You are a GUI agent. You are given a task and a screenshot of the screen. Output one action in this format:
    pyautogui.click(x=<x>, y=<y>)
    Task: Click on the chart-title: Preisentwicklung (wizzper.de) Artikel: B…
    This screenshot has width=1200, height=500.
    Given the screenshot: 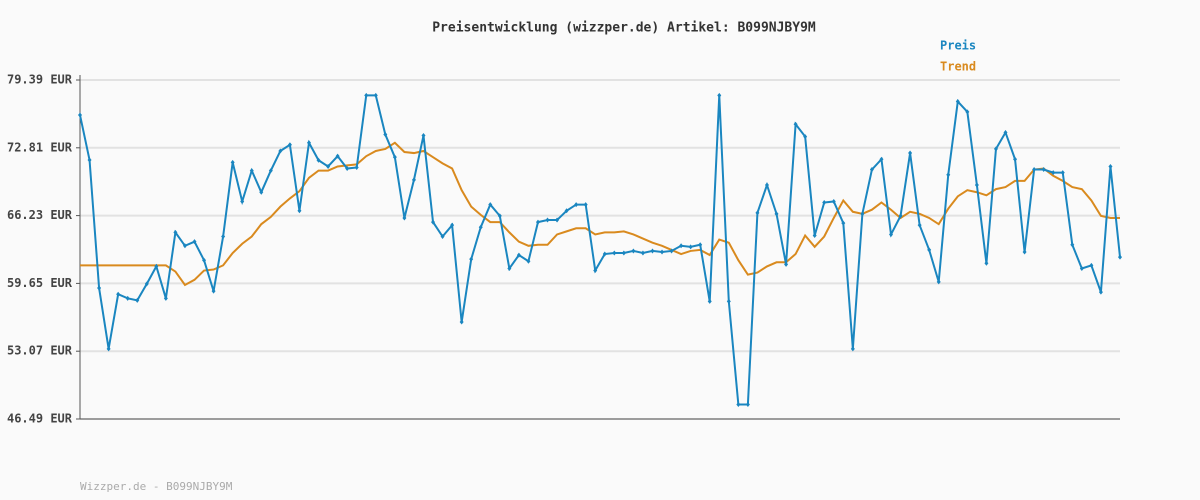 What is the action you would take?
    pyautogui.click(x=624, y=28)
    